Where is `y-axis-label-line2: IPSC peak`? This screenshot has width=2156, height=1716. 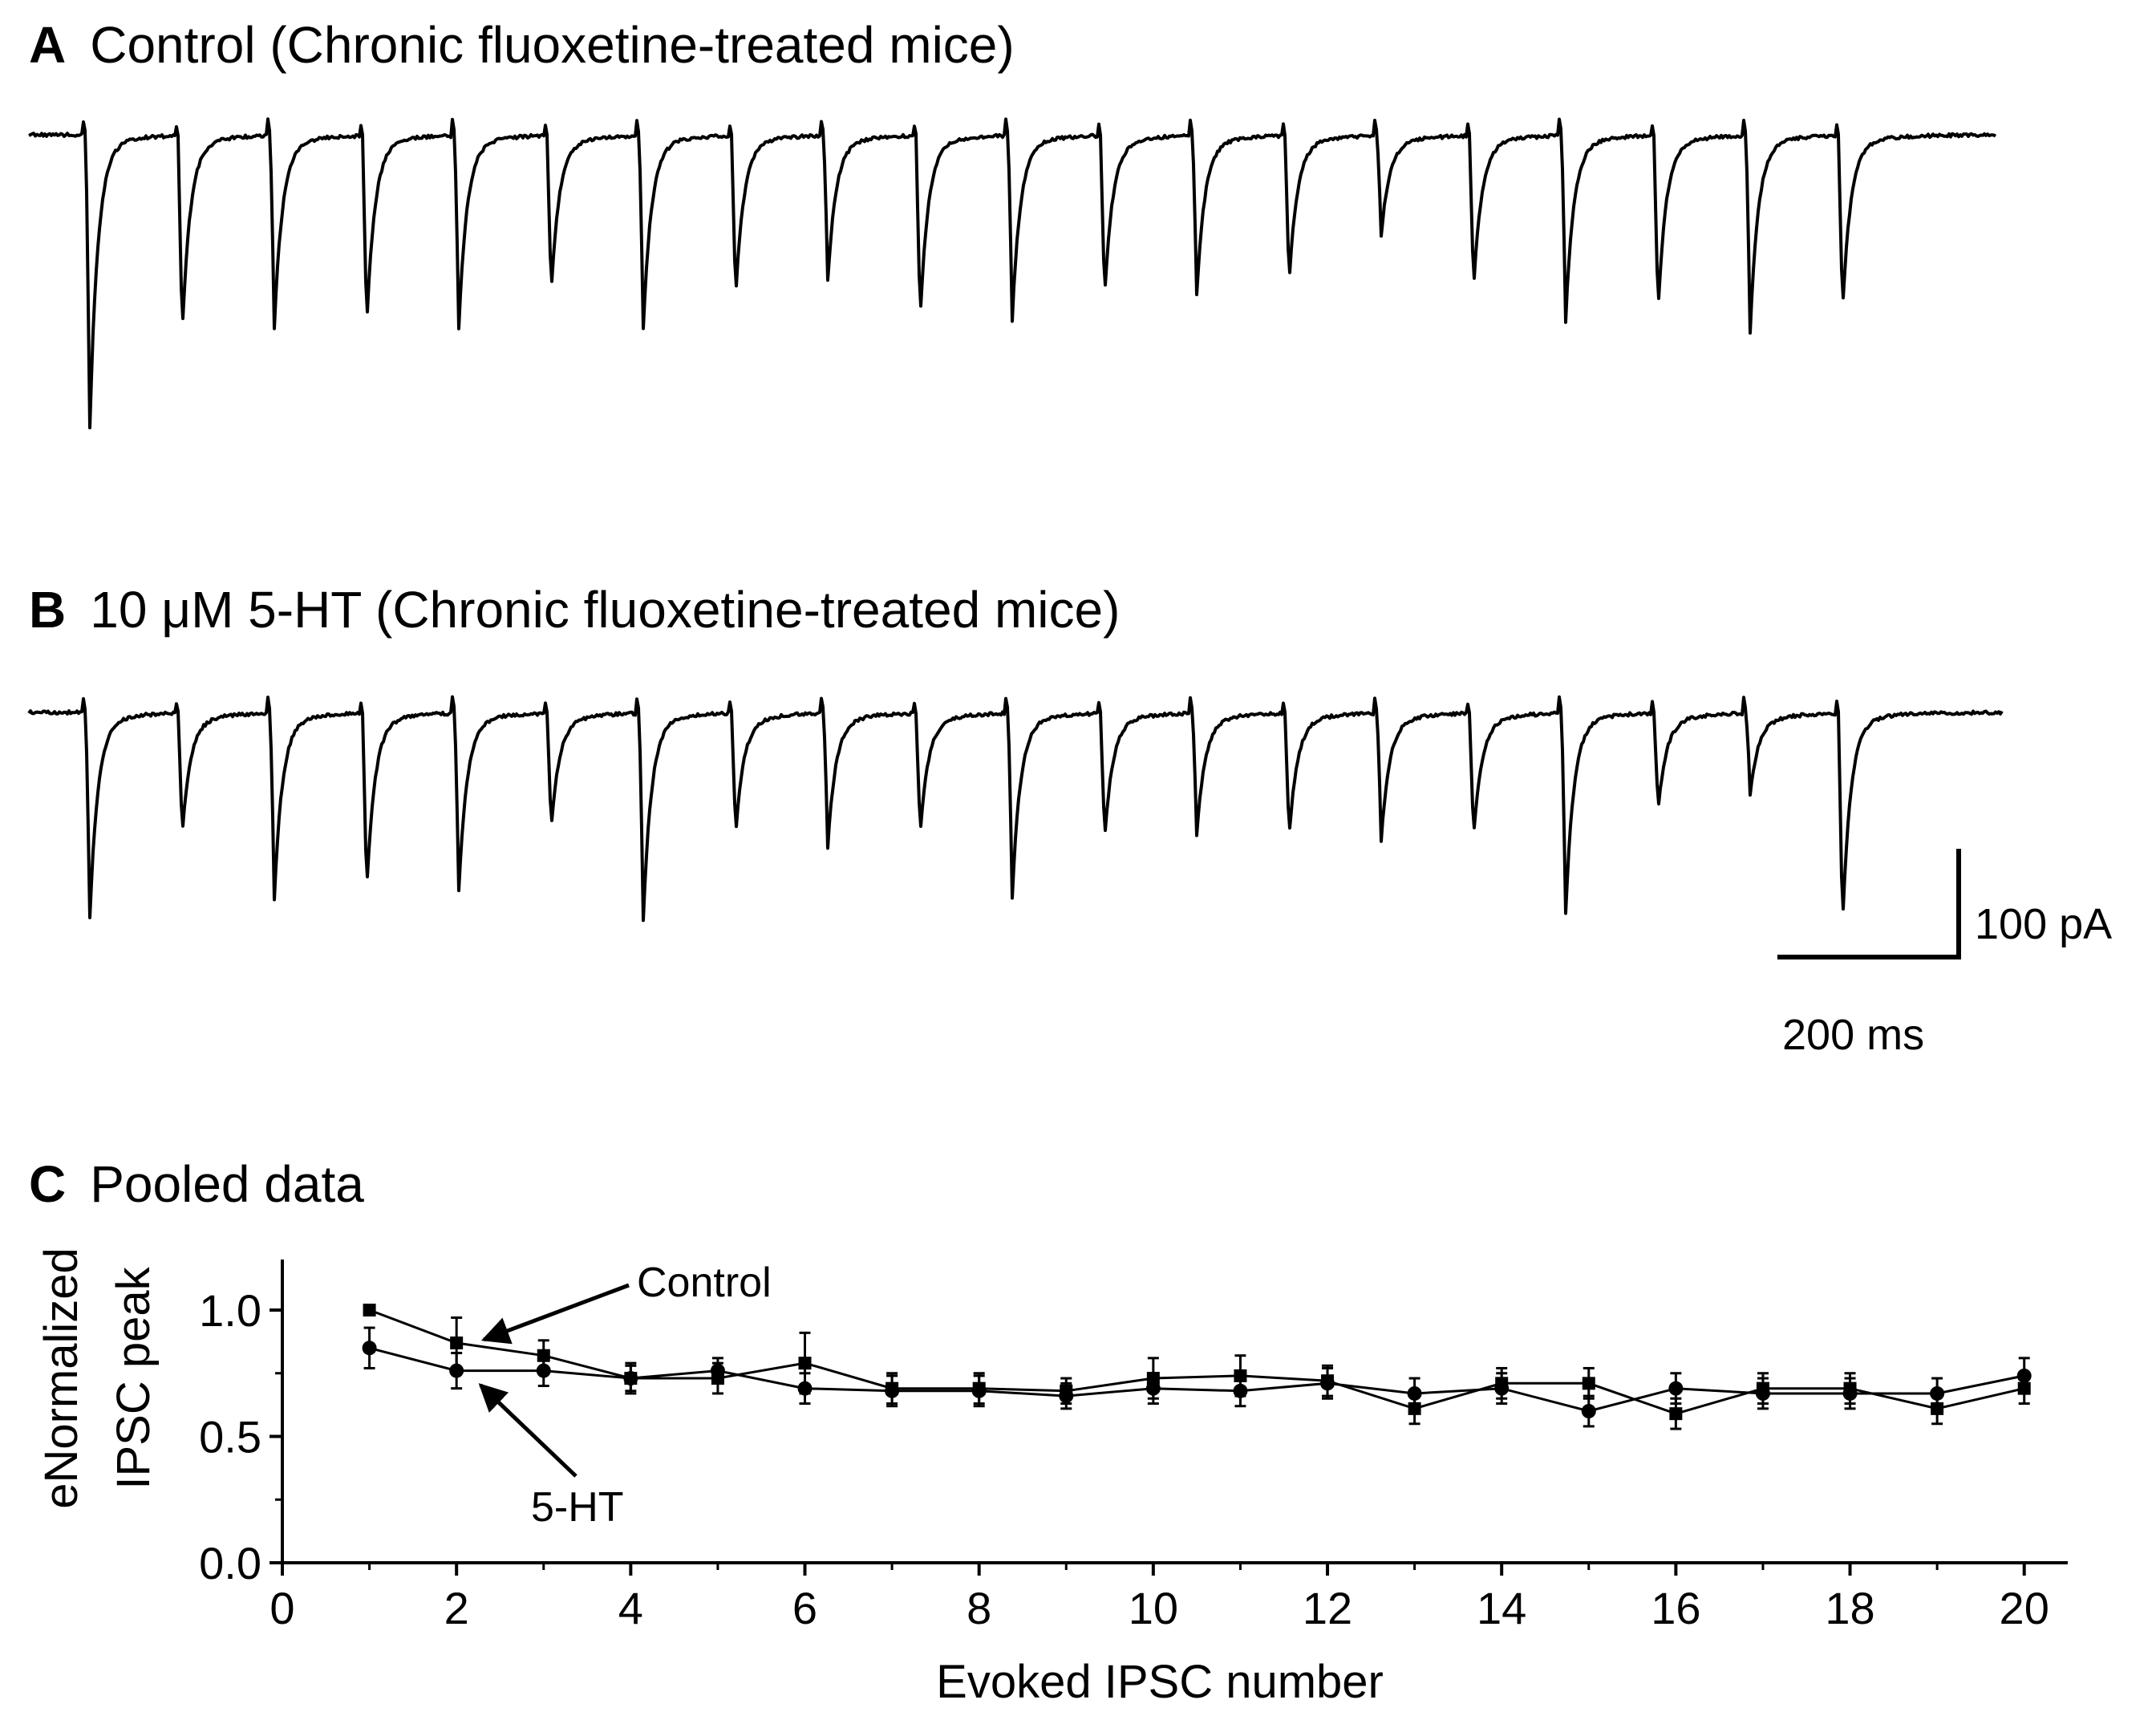
y-axis-label-line2: IPSC peak is located at coordinates (133, 1377).